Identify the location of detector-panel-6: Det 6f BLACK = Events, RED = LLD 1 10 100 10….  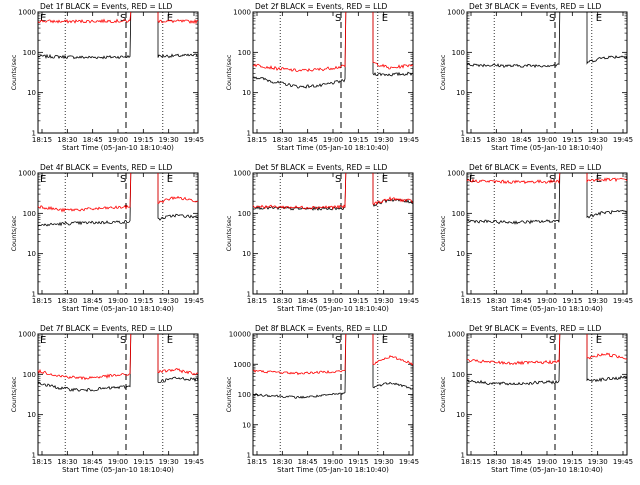
(536, 238).